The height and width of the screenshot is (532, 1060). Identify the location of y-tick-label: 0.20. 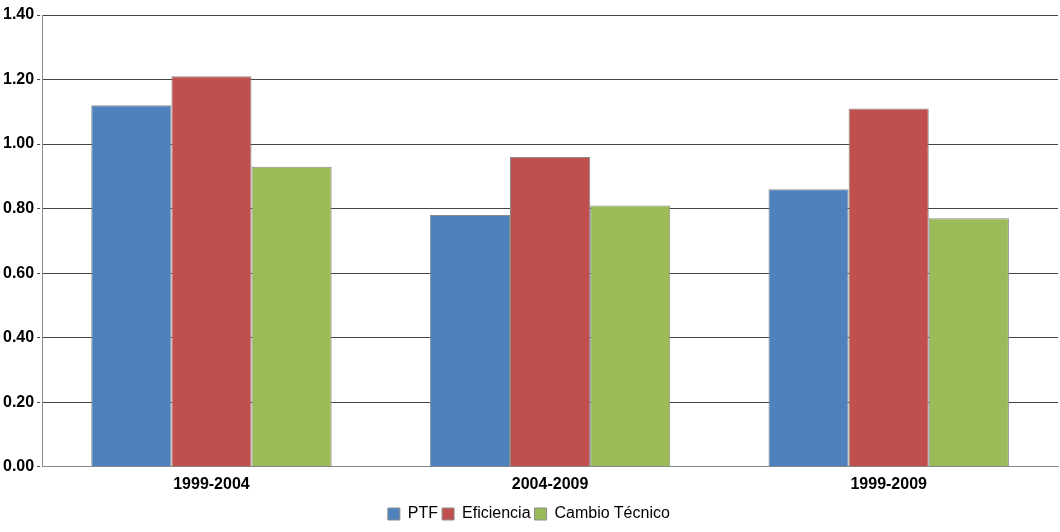
(19, 401).